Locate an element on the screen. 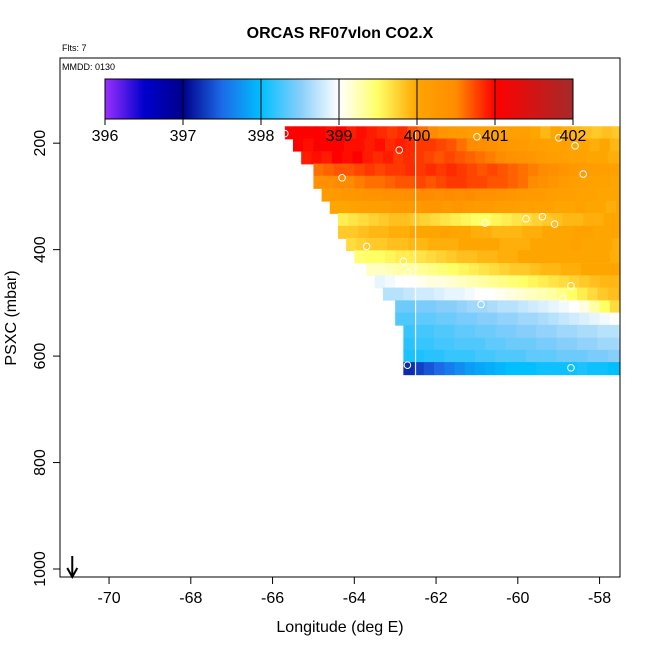 The width and height of the screenshot is (650, 650). y-tick-label: 600 is located at coordinates (40, 356).